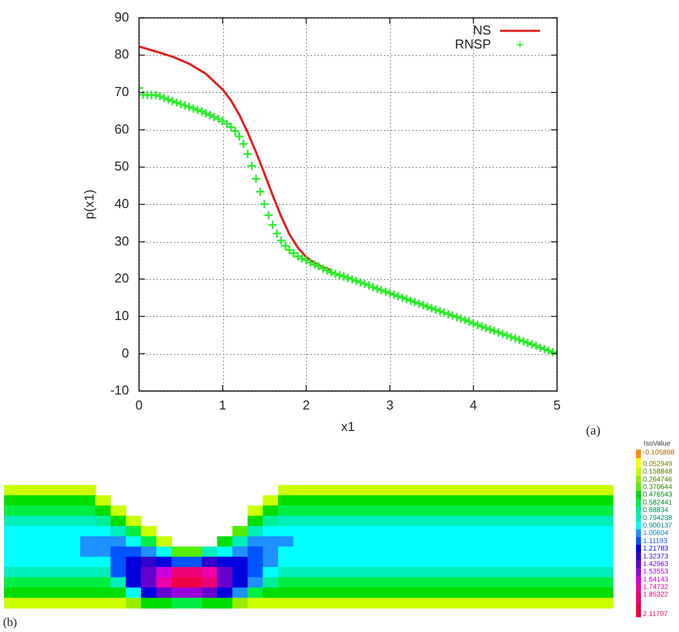 This screenshot has width=679, height=632. Describe the element at coordinates (121, 16) in the screenshot. I see `y-tick-label: 90` at that location.